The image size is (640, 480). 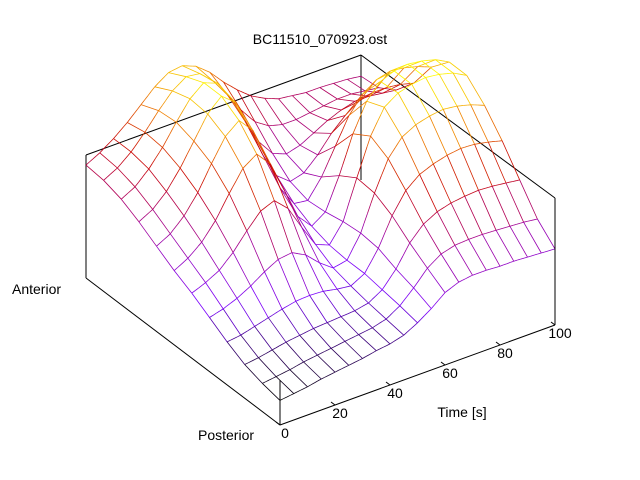 What do you see at coordinates (183, 351) in the screenshot?
I see `box-edge-left-bottom` at bounding box center [183, 351].